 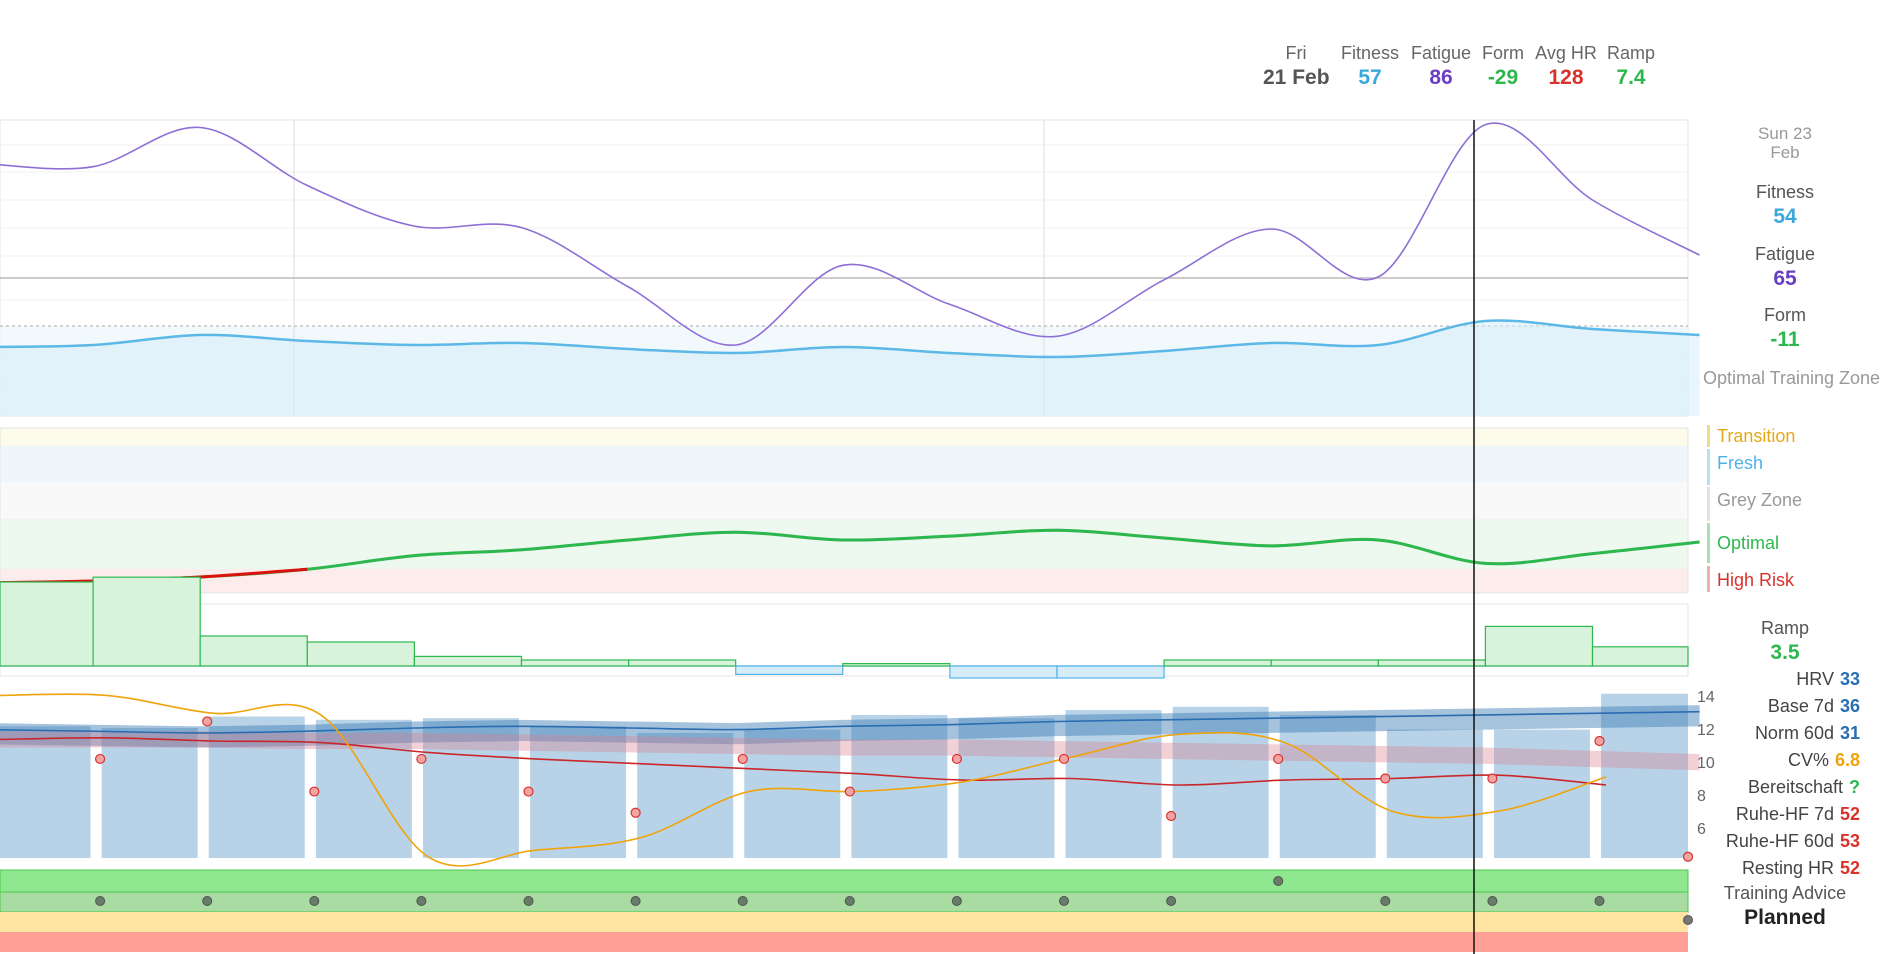 I want to click on zone-label-transition: Transition, so click(x=1756, y=436).